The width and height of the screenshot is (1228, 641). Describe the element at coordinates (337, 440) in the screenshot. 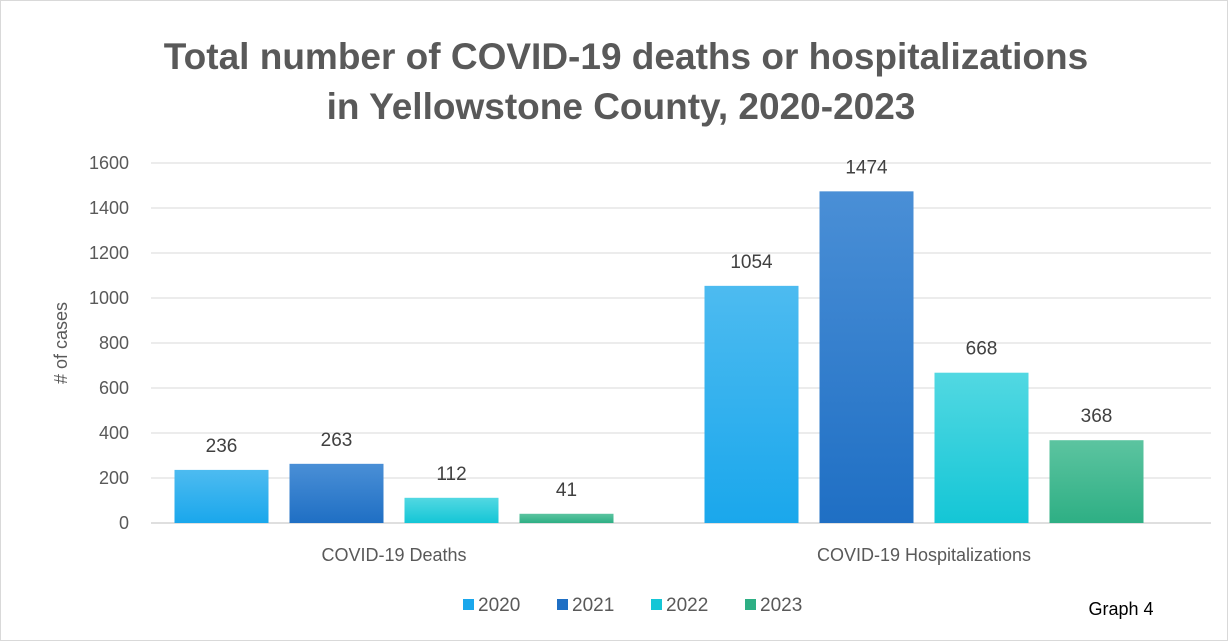

I see `data-label: 263` at that location.